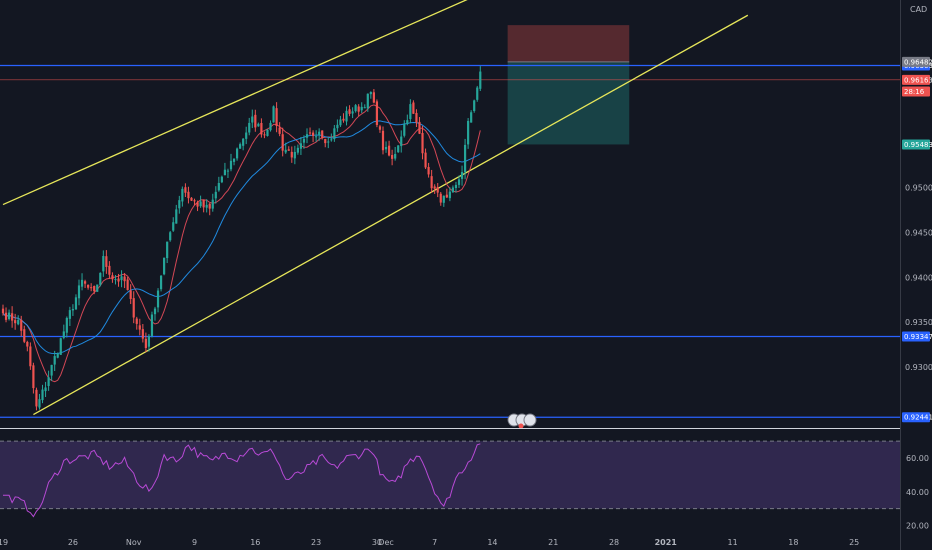 The image size is (932, 550). What do you see at coordinates (917, 492) in the screenshot?
I see `rsi-tick-label: 40.00` at bounding box center [917, 492].